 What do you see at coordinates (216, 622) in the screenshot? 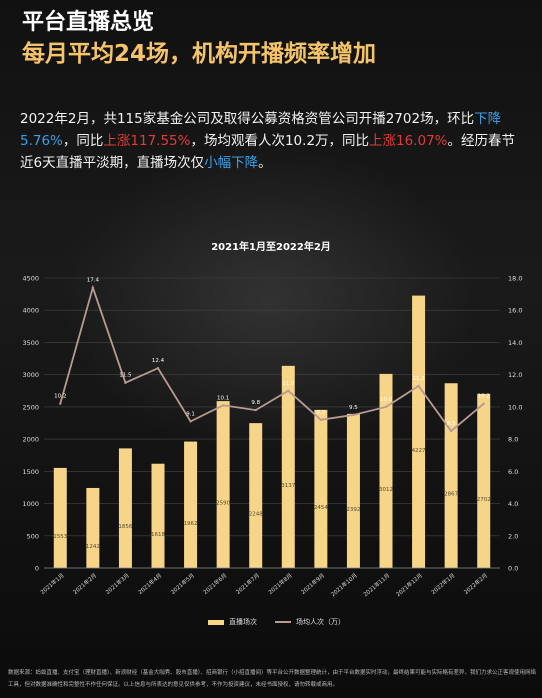
I see `legend-bar-swatch` at bounding box center [216, 622].